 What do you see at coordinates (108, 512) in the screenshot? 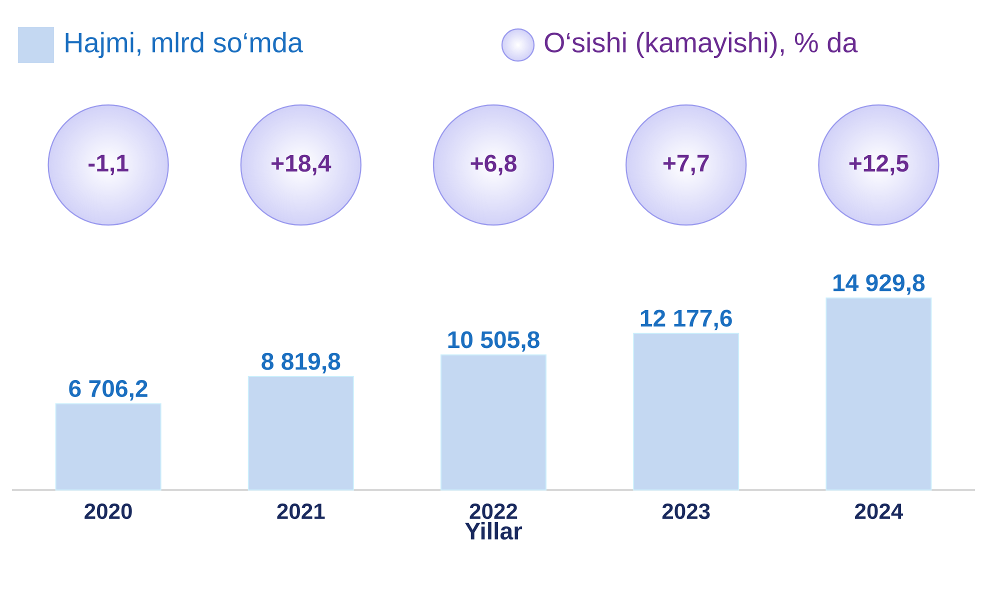
I see `x-tick-label: 2020` at bounding box center [108, 512].